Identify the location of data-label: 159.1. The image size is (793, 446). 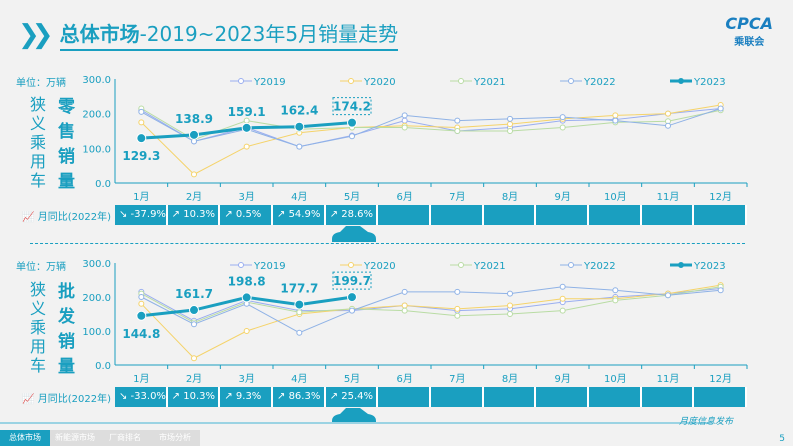
(247, 112).